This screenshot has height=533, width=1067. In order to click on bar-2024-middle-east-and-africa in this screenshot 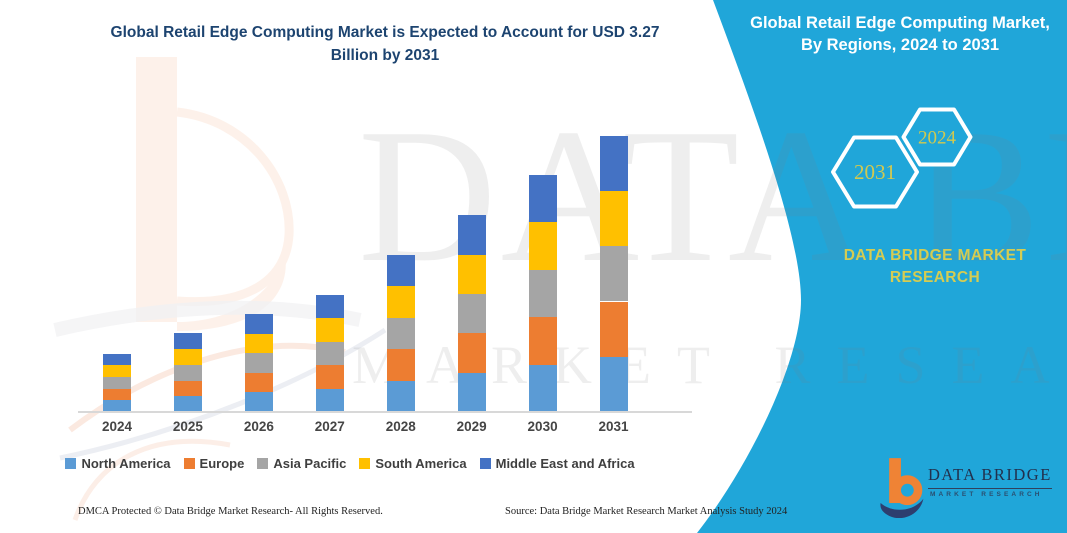, I will do `click(117, 359)`.